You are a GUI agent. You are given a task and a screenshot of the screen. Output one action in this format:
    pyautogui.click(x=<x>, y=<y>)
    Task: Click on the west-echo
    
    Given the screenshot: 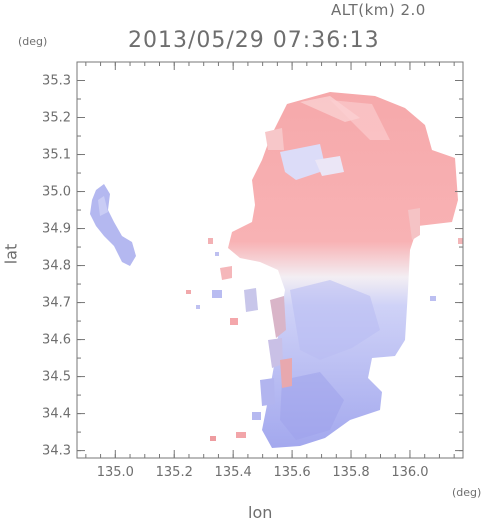 What is the action you would take?
    pyautogui.click(x=113, y=225)
    